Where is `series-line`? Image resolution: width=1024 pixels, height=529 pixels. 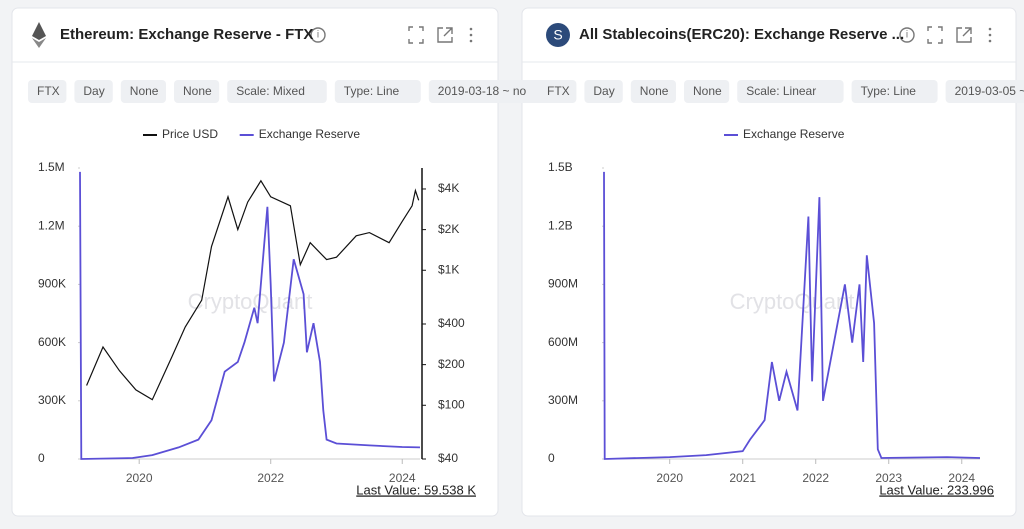 series-line is located at coordinates (253, 290).